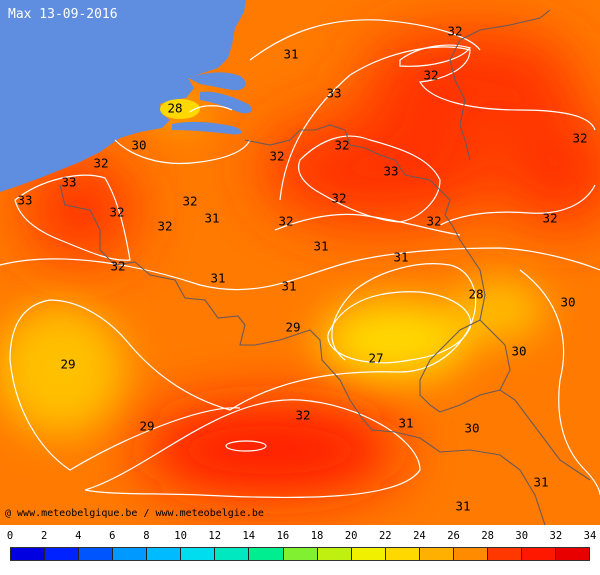 This screenshot has height=575, width=600. I want to click on isoline-33-west, so click(72, 217).